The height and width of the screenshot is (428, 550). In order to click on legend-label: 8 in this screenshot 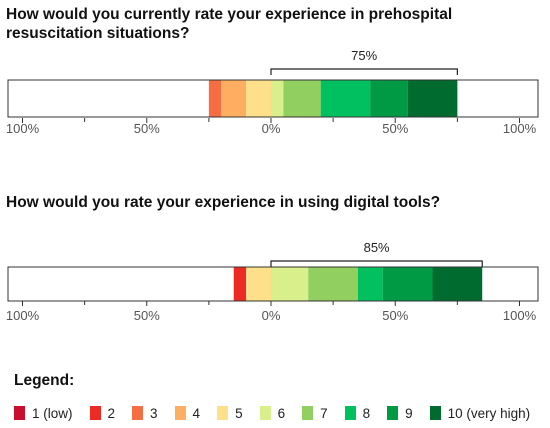, I will do `click(366, 413)`.